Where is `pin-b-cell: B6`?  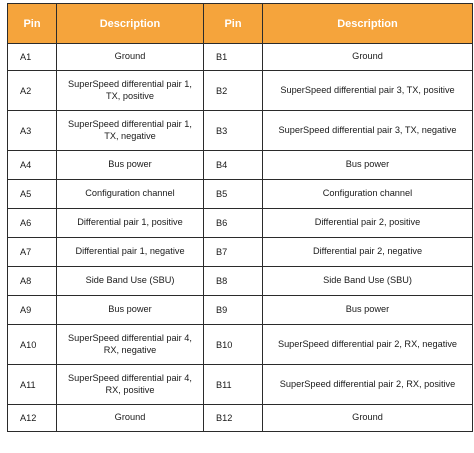
pin-b-cell: B6 is located at coordinates (233, 223).